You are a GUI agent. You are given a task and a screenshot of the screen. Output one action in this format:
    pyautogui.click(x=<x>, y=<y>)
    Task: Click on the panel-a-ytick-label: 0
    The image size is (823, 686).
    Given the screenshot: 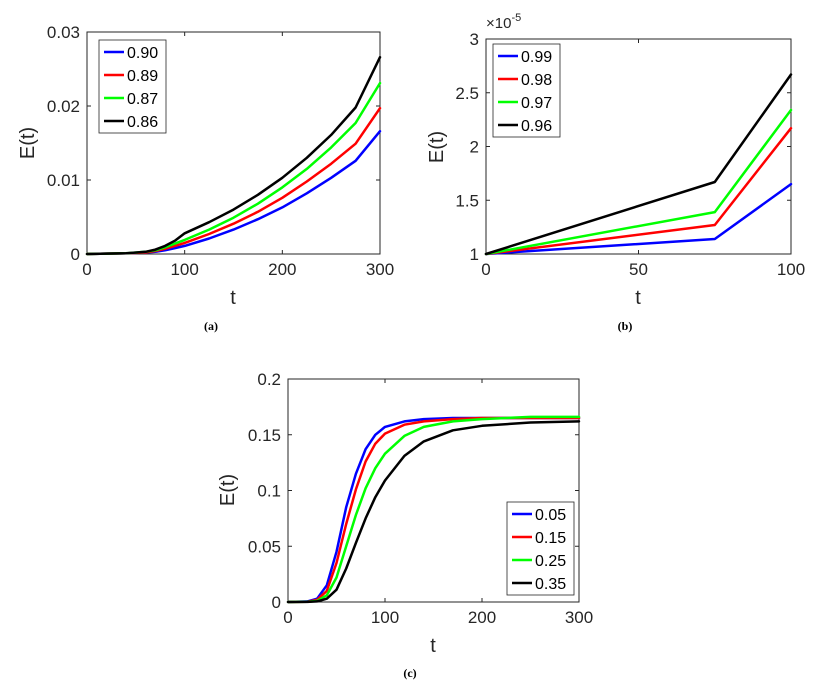 What is the action you would take?
    pyautogui.click(x=75, y=254)
    